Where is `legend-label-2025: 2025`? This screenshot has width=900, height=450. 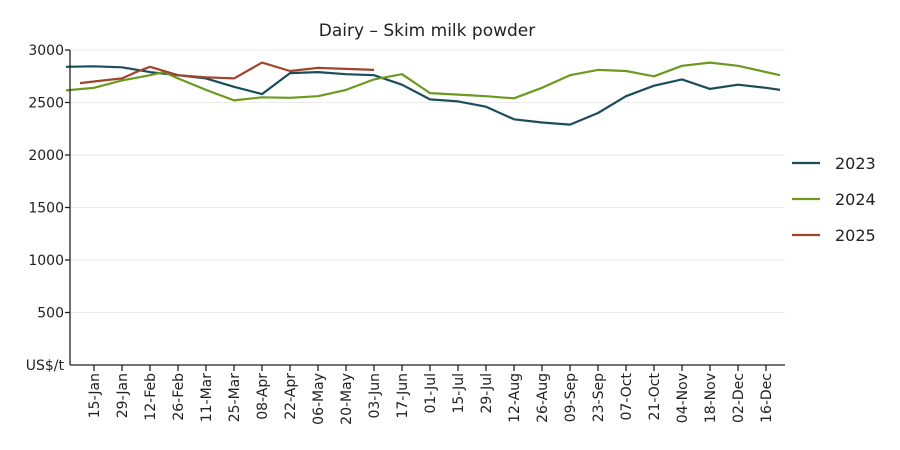 legend-label-2025: 2025 is located at coordinates (855, 235).